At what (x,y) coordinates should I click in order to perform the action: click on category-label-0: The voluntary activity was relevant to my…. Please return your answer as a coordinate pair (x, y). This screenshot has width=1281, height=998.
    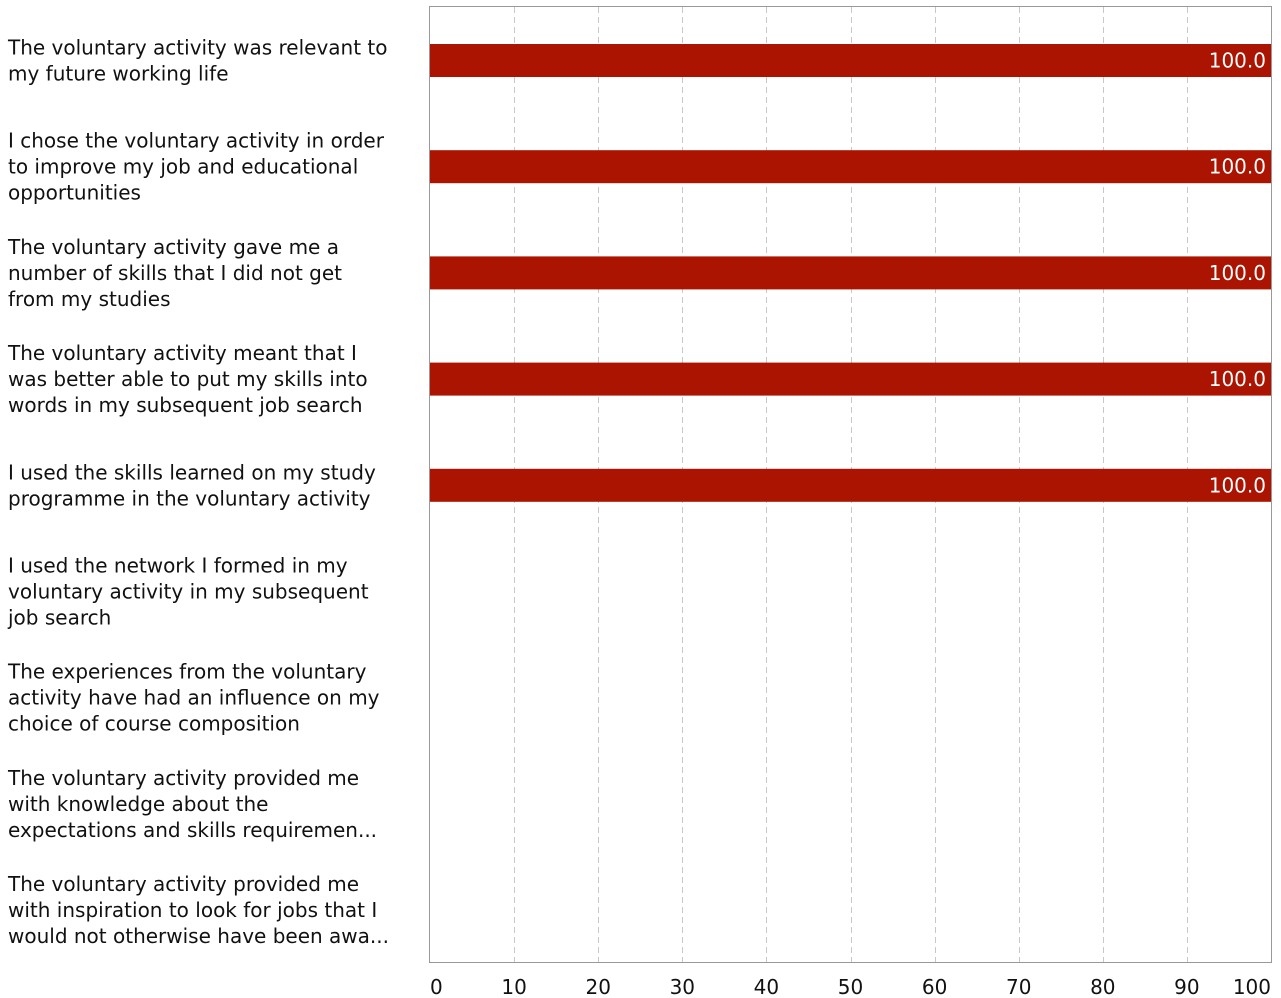
    Looking at the image, I should click on (197, 61).